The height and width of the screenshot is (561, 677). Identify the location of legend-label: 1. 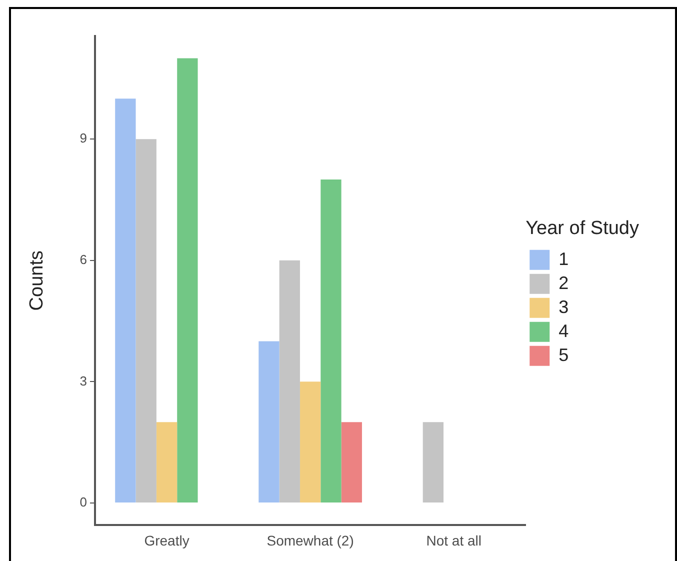
(563, 258).